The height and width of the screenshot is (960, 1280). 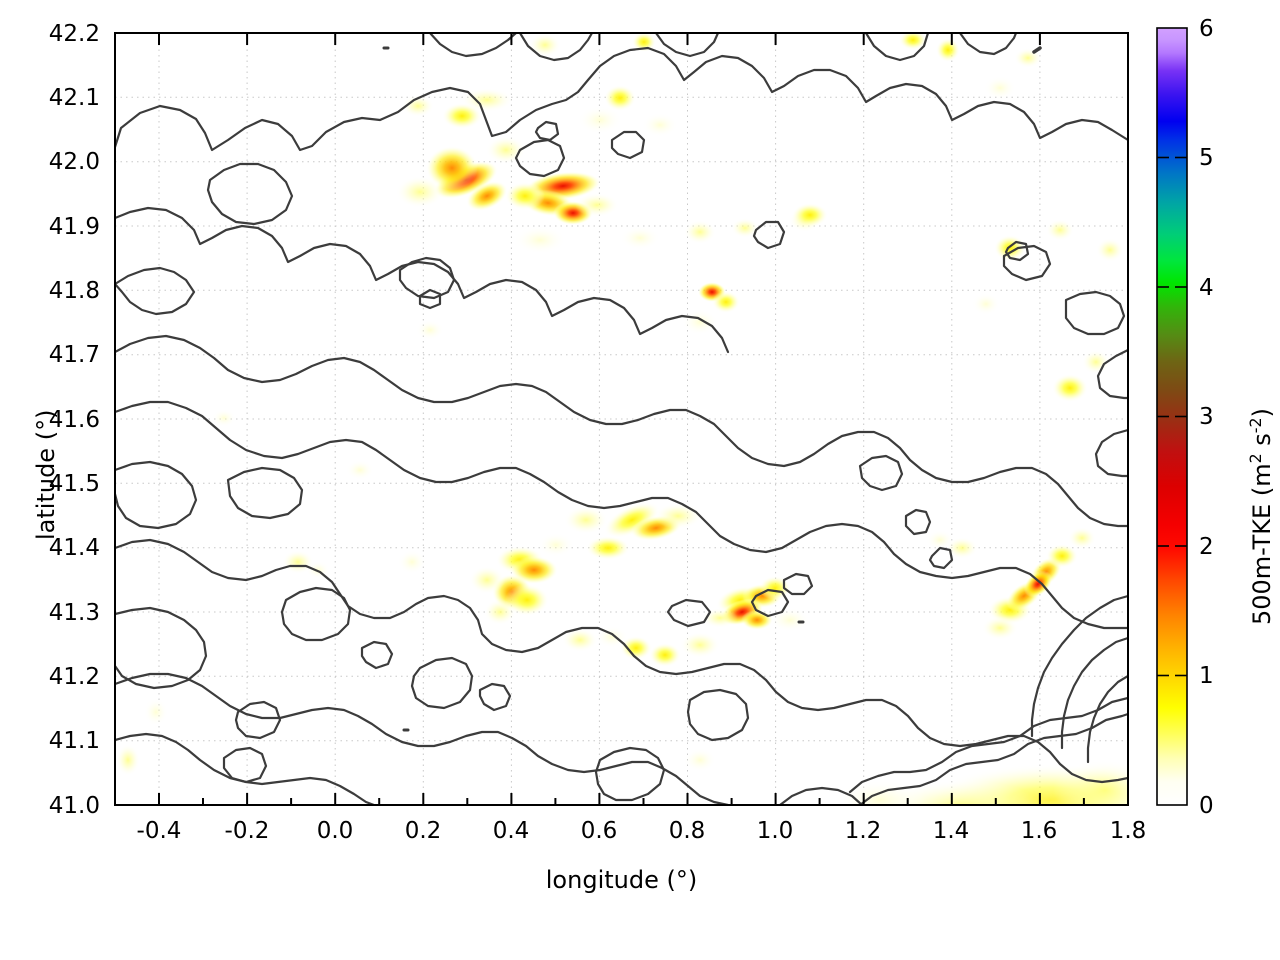 What do you see at coordinates (687, 831) in the screenshot?
I see `x-tick-label: 0.8` at bounding box center [687, 831].